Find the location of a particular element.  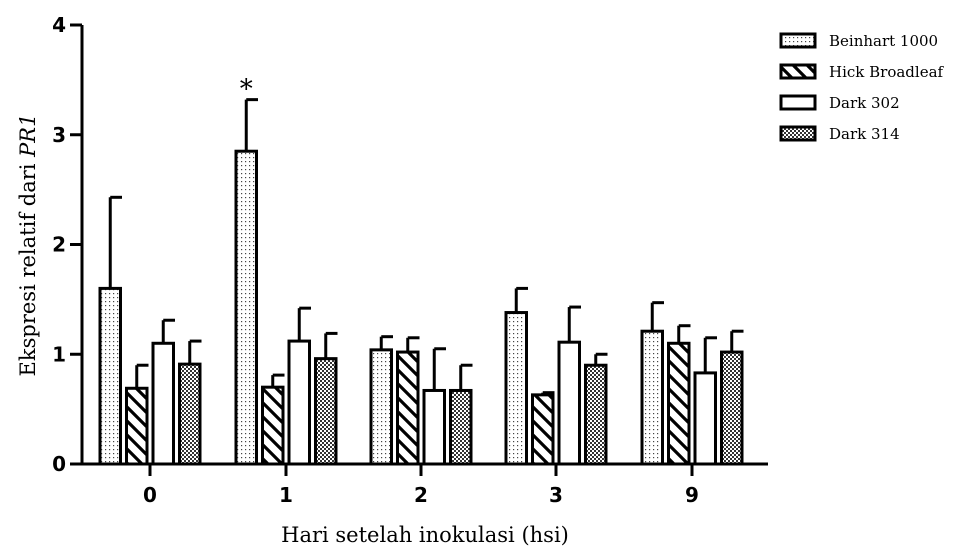

x-axis-title: Hari setelah inokulasi (hsi) is located at coordinates (425, 535).